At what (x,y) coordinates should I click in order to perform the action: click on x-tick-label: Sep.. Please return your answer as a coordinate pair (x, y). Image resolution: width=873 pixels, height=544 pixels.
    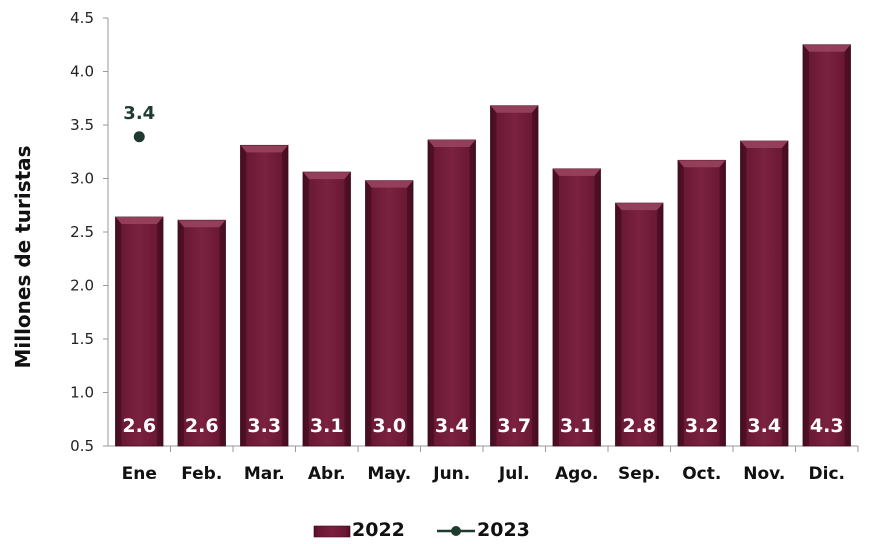
    Looking at the image, I should click on (639, 474).